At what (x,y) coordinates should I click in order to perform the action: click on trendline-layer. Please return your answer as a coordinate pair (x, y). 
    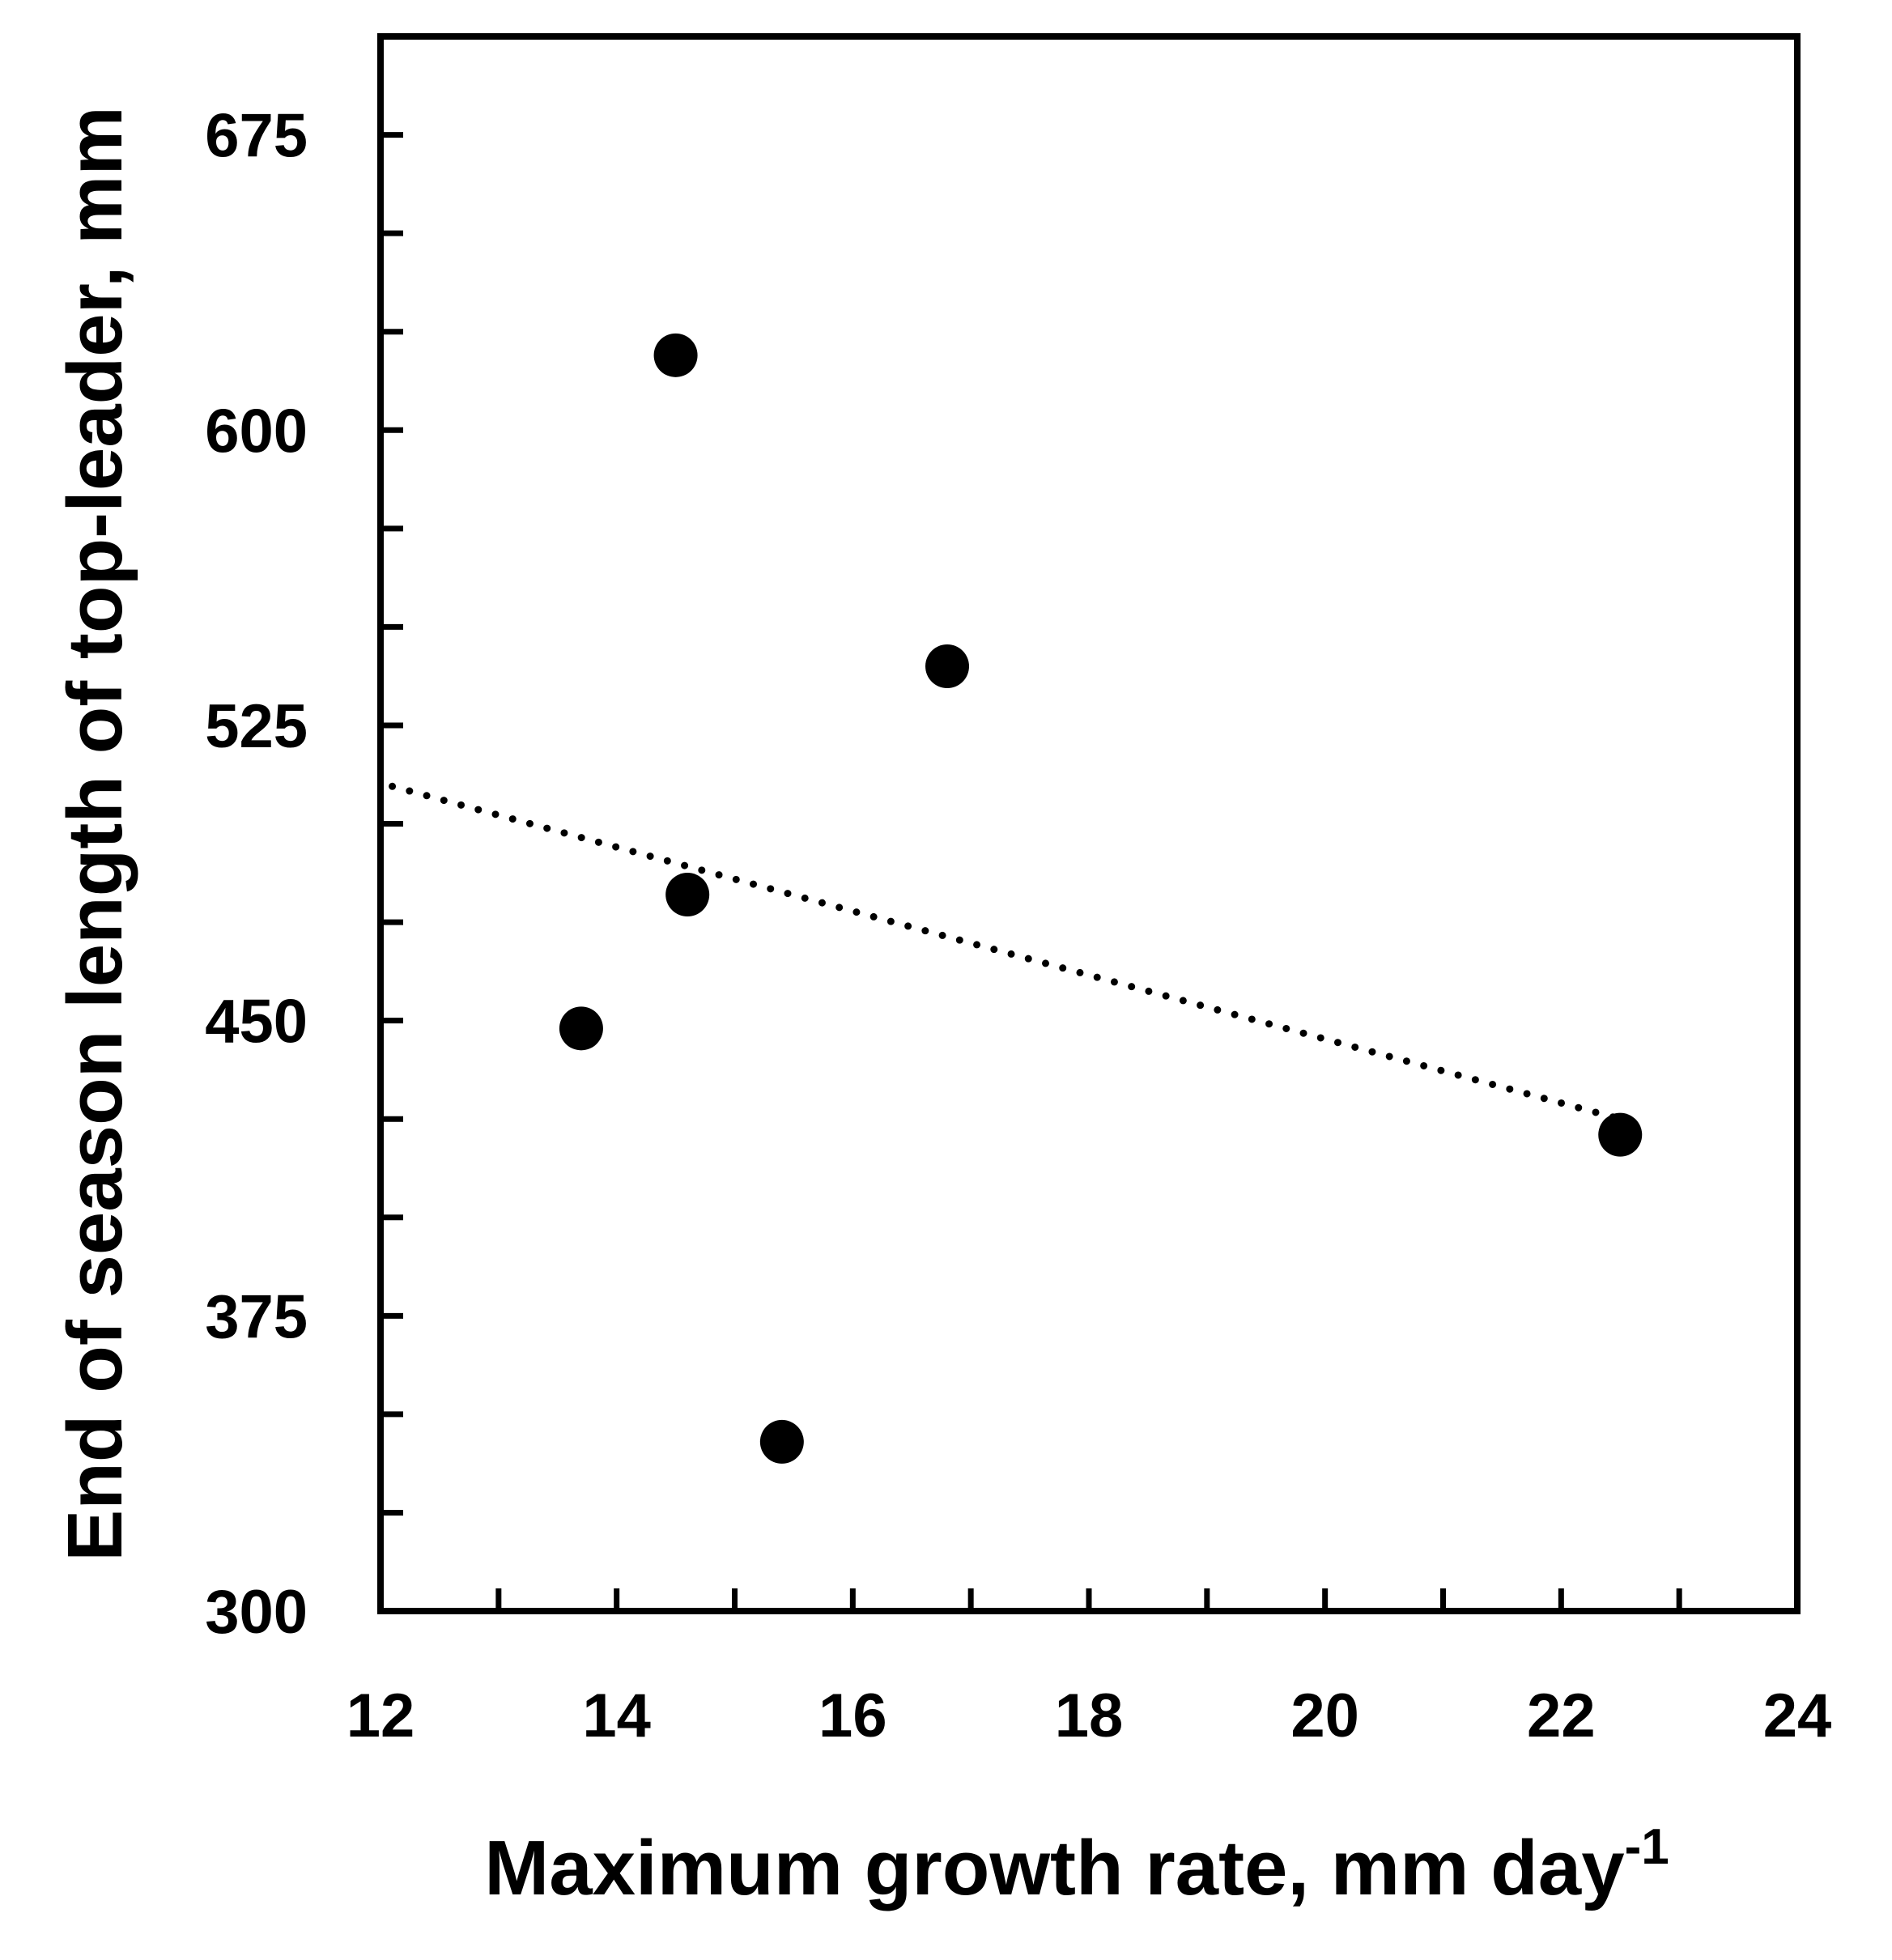
    Looking at the image, I should click on (1007, 952).